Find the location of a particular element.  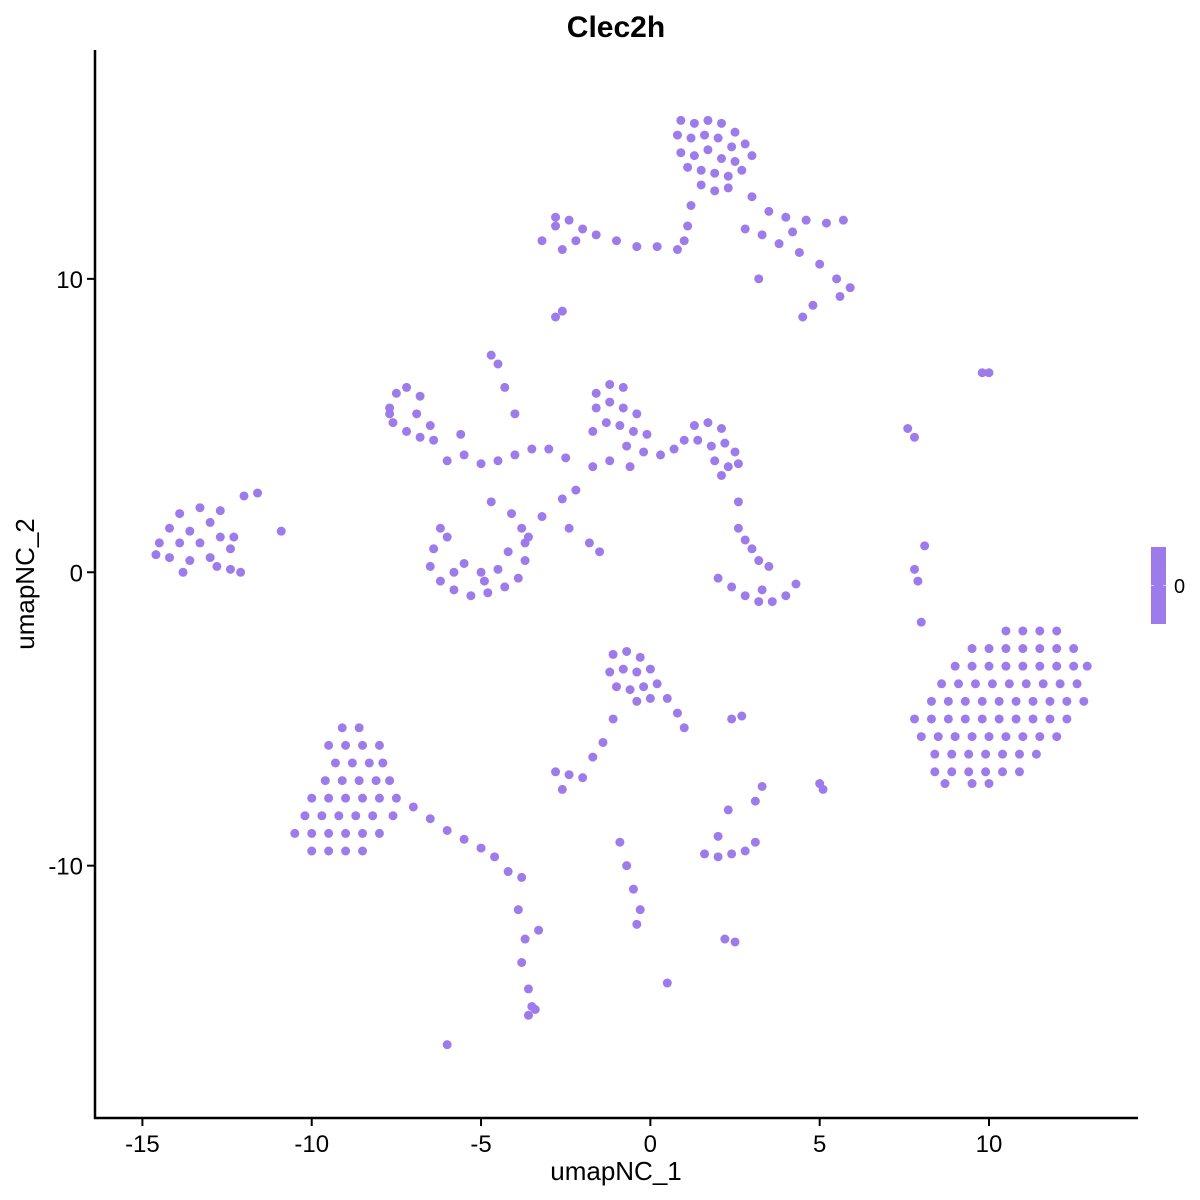

legend-color-bar is located at coordinates (1158, 585).